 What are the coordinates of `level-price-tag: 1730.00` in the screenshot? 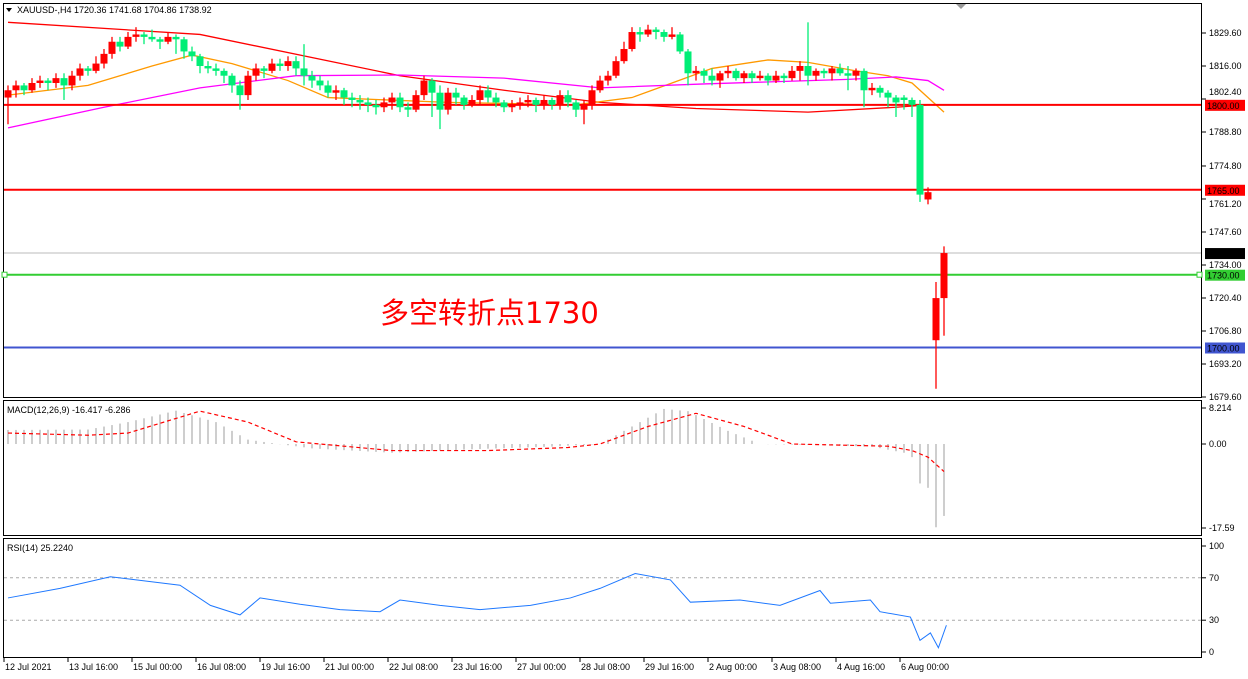 It's located at (1223, 276).